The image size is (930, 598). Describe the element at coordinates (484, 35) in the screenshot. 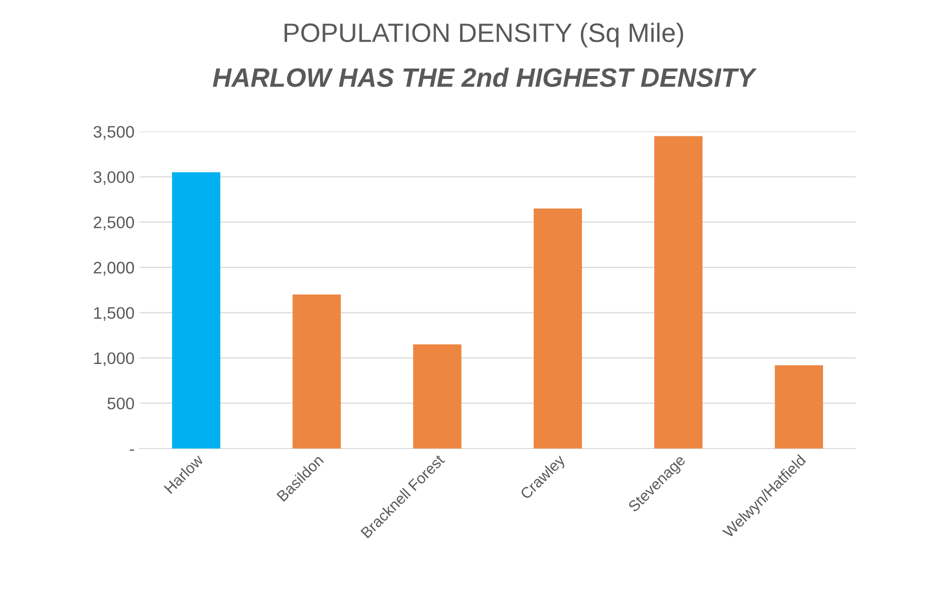

I see `chart-title: POPULATION DENSITY (Sq Mile)` at that location.